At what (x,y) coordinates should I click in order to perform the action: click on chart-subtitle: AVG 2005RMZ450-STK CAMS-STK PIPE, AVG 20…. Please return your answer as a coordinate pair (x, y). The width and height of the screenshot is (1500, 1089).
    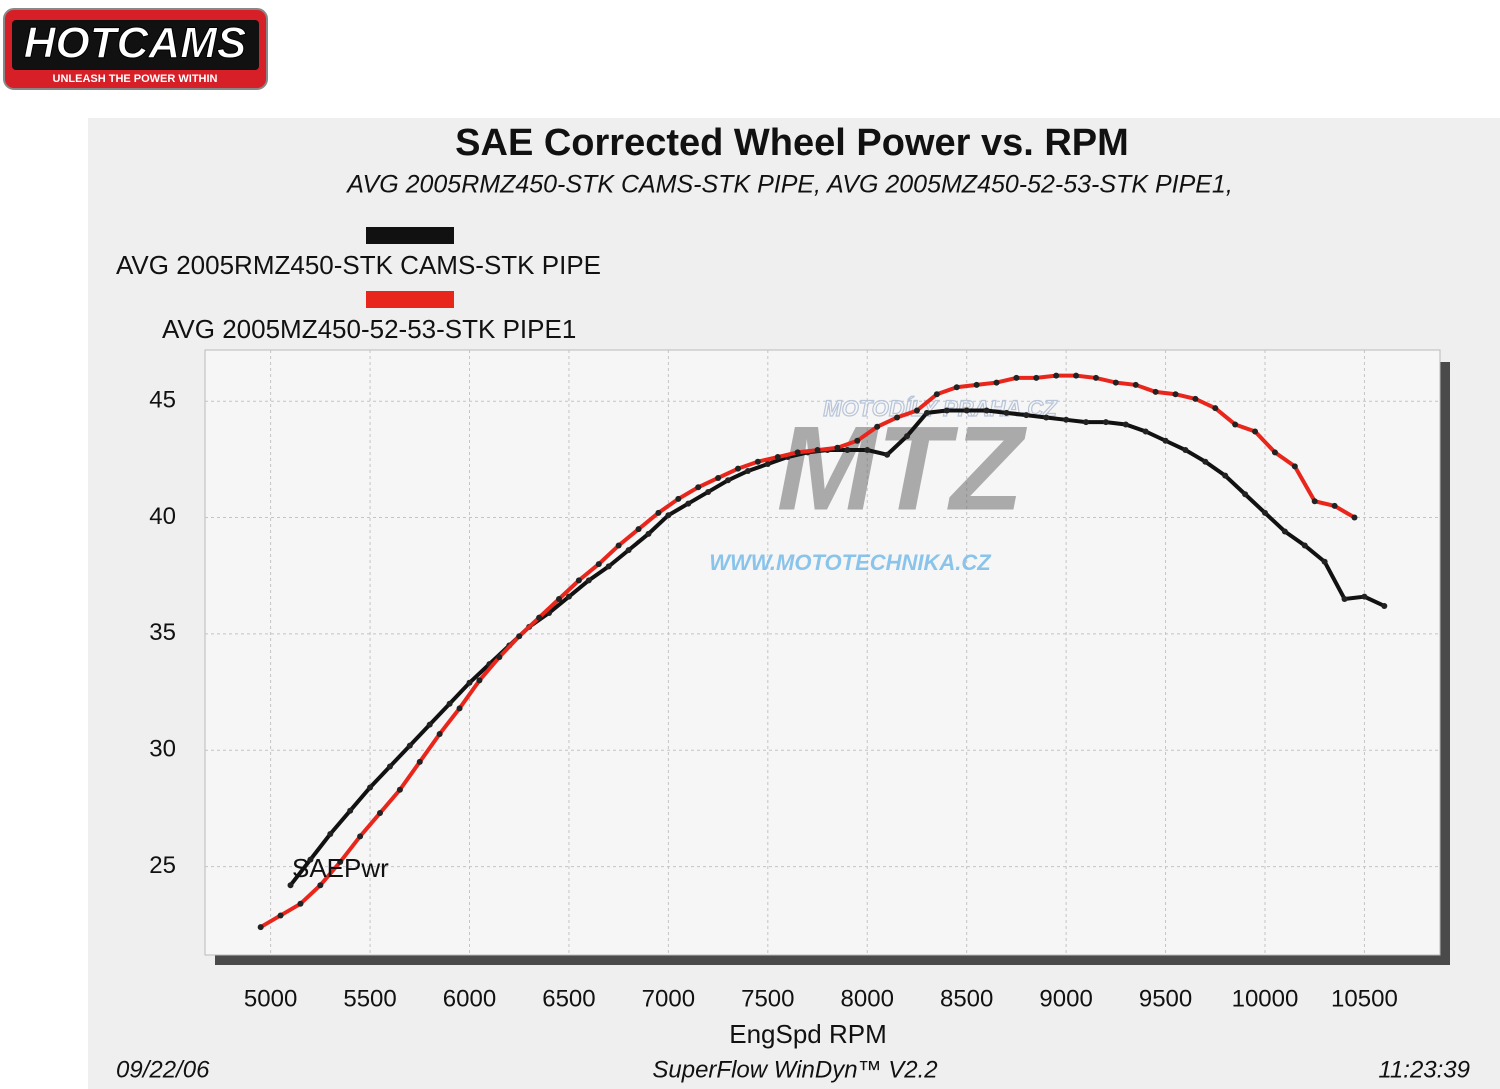
    Looking at the image, I should click on (789, 185).